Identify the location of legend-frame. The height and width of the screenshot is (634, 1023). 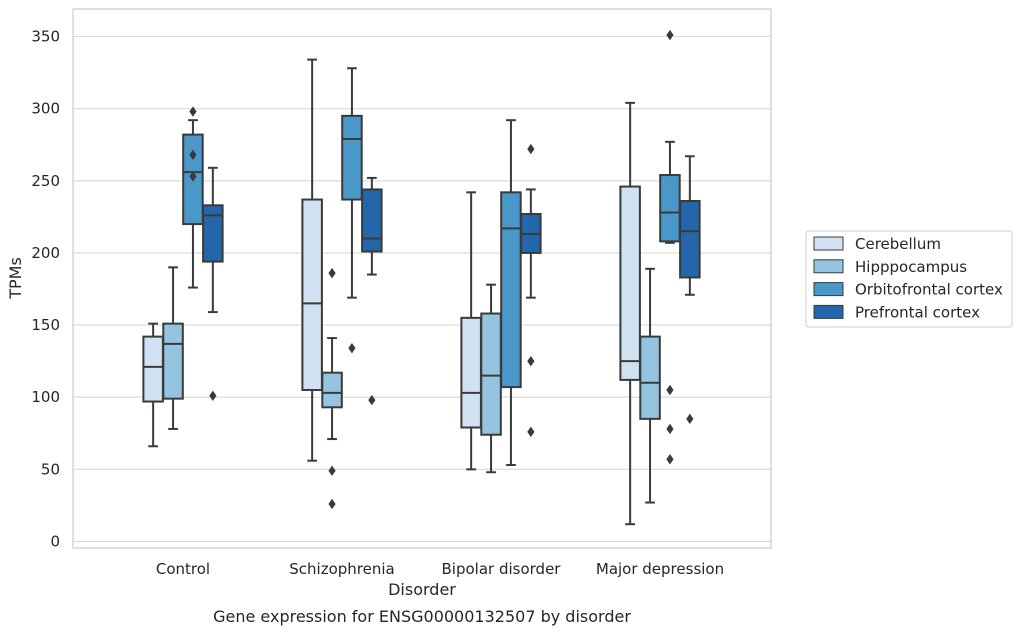
(909, 279).